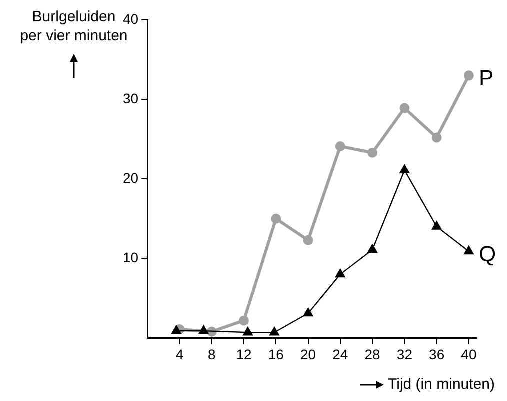 The image size is (507, 401). What do you see at coordinates (340, 354) in the screenshot?
I see `x-tick-label: 24` at bounding box center [340, 354].